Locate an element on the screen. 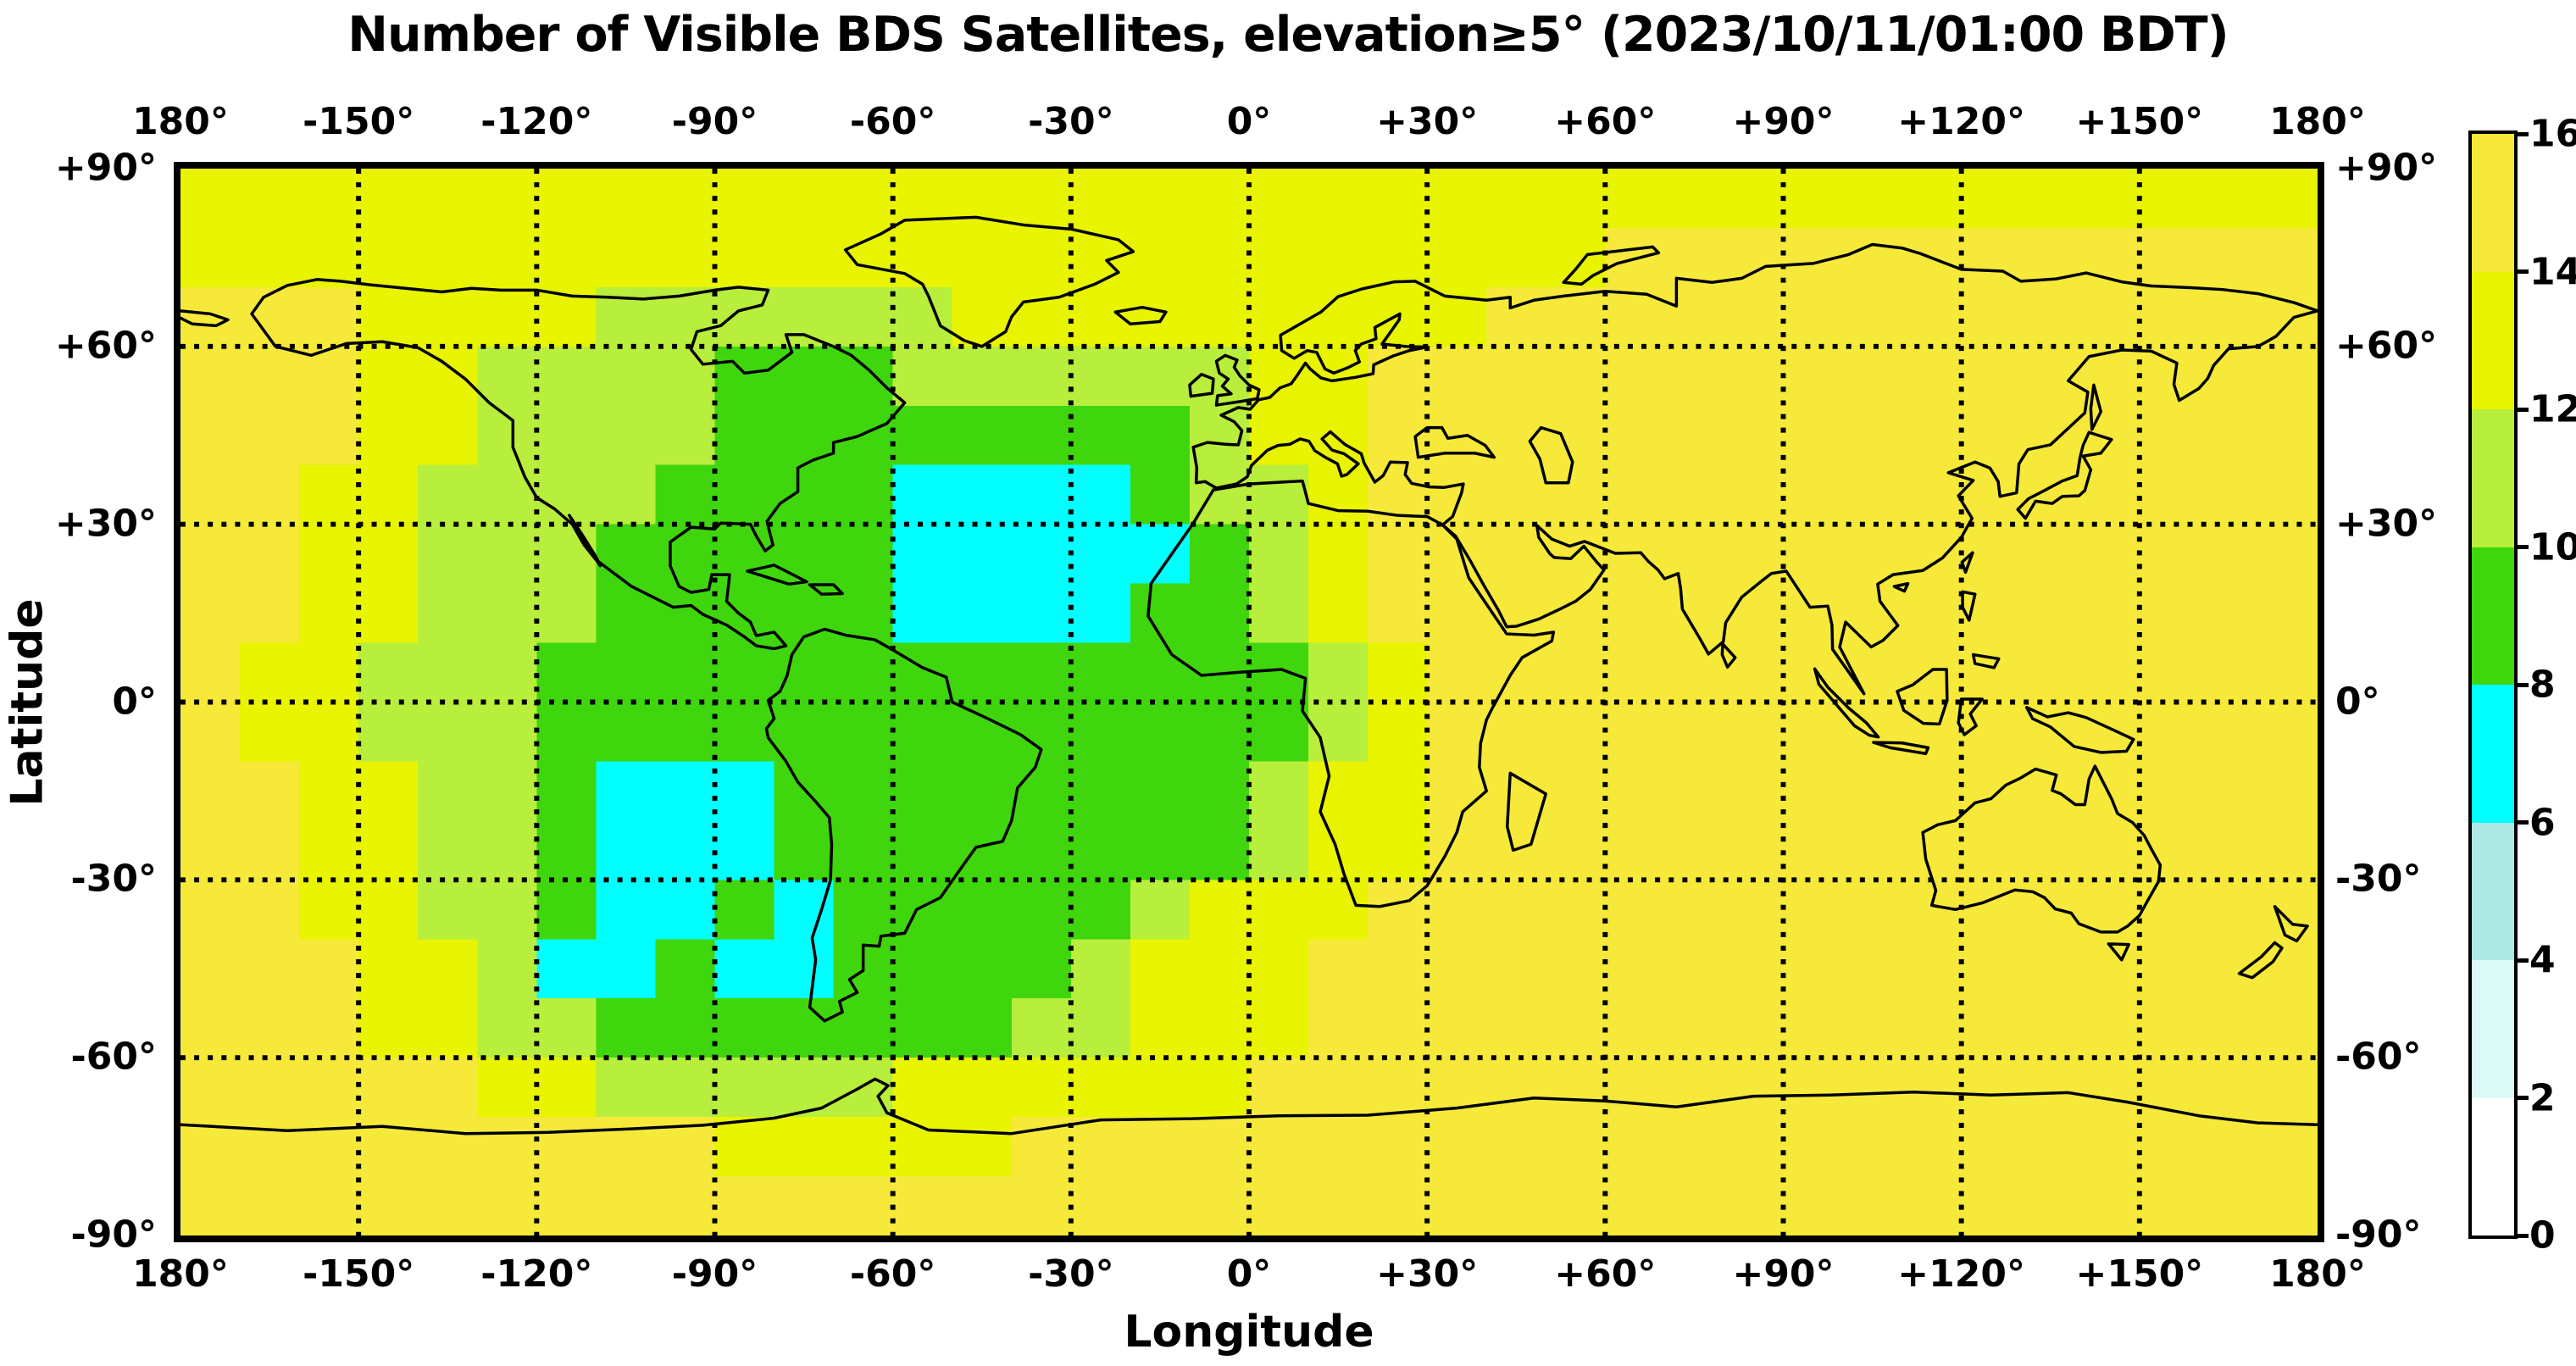 Image resolution: width=2576 pixels, height=1366 pixels. colorbar-tick-label: 16 is located at coordinates (2552, 134).